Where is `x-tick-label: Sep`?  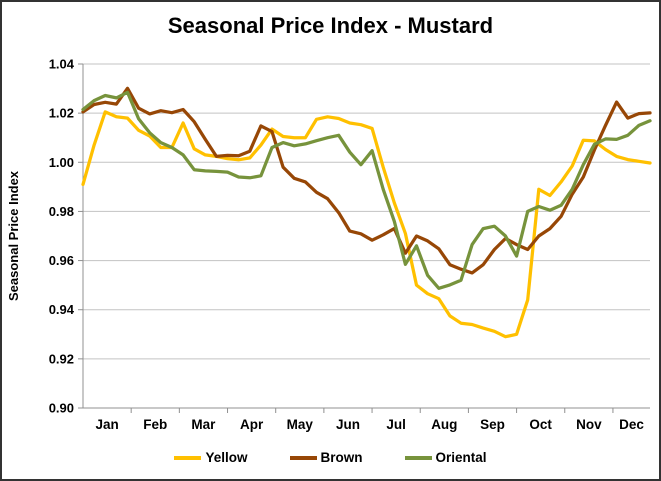 x-tick-label: Sep is located at coordinates (492, 424).